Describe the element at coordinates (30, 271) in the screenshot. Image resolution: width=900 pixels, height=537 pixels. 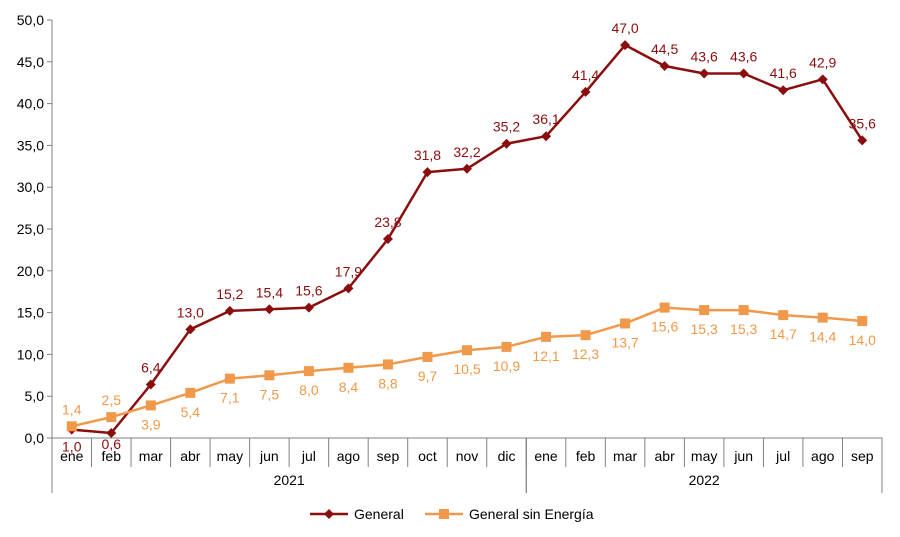
I see `y-tick-label: 20,0` at that location.